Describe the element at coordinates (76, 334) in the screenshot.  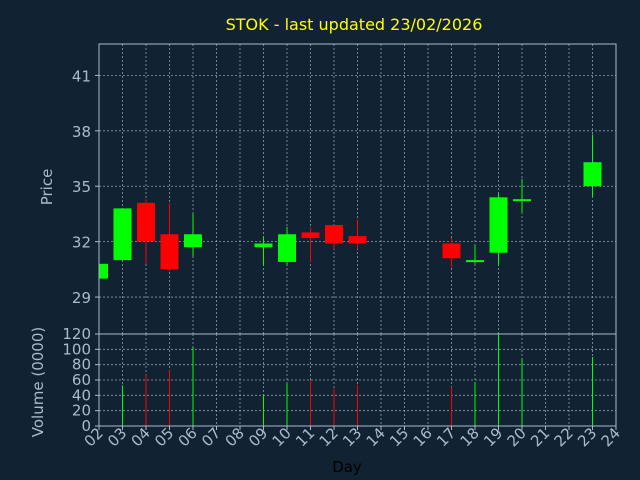
I see `volume-tick-label: 120` at that location.